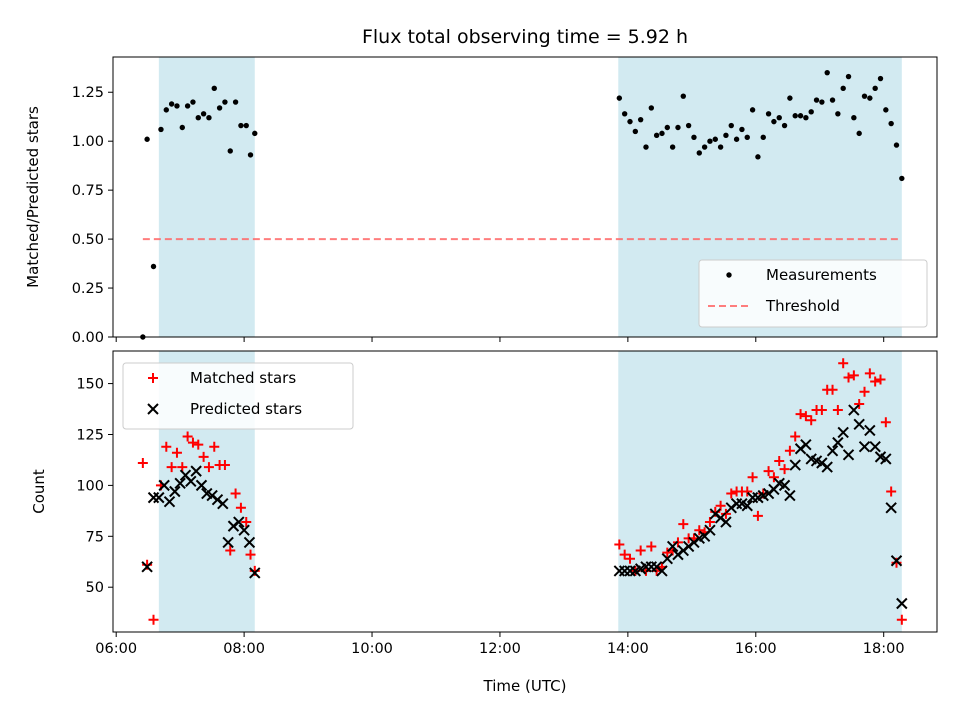 The height and width of the screenshot is (720, 960). Describe the element at coordinates (95, 537) in the screenshot. I see `y-tick-label: 75` at that location.